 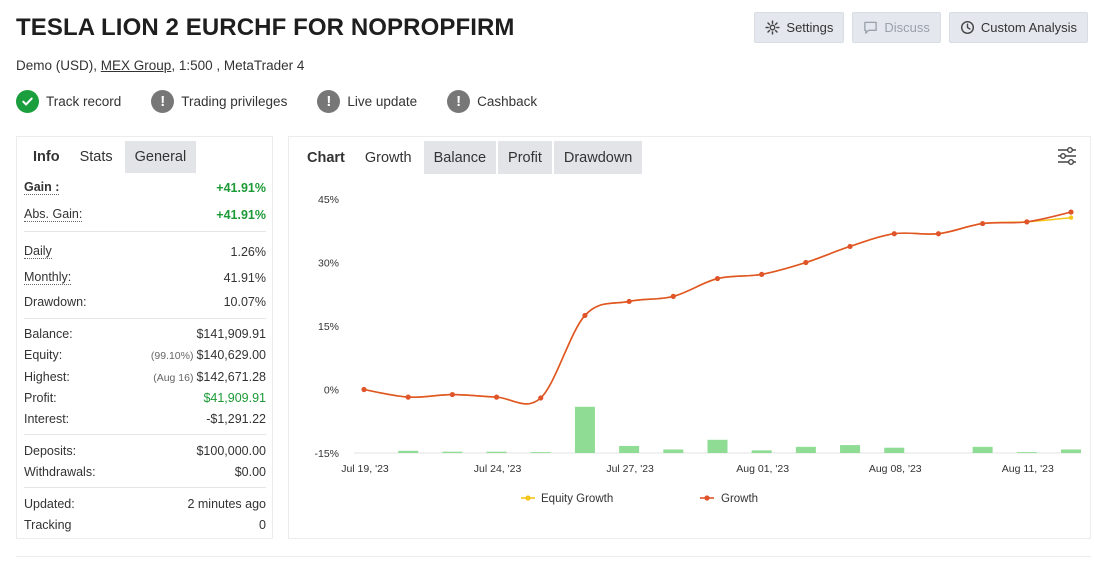 What do you see at coordinates (173, 378) in the screenshot?
I see `highest-note: (Aug 16)` at bounding box center [173, 378].